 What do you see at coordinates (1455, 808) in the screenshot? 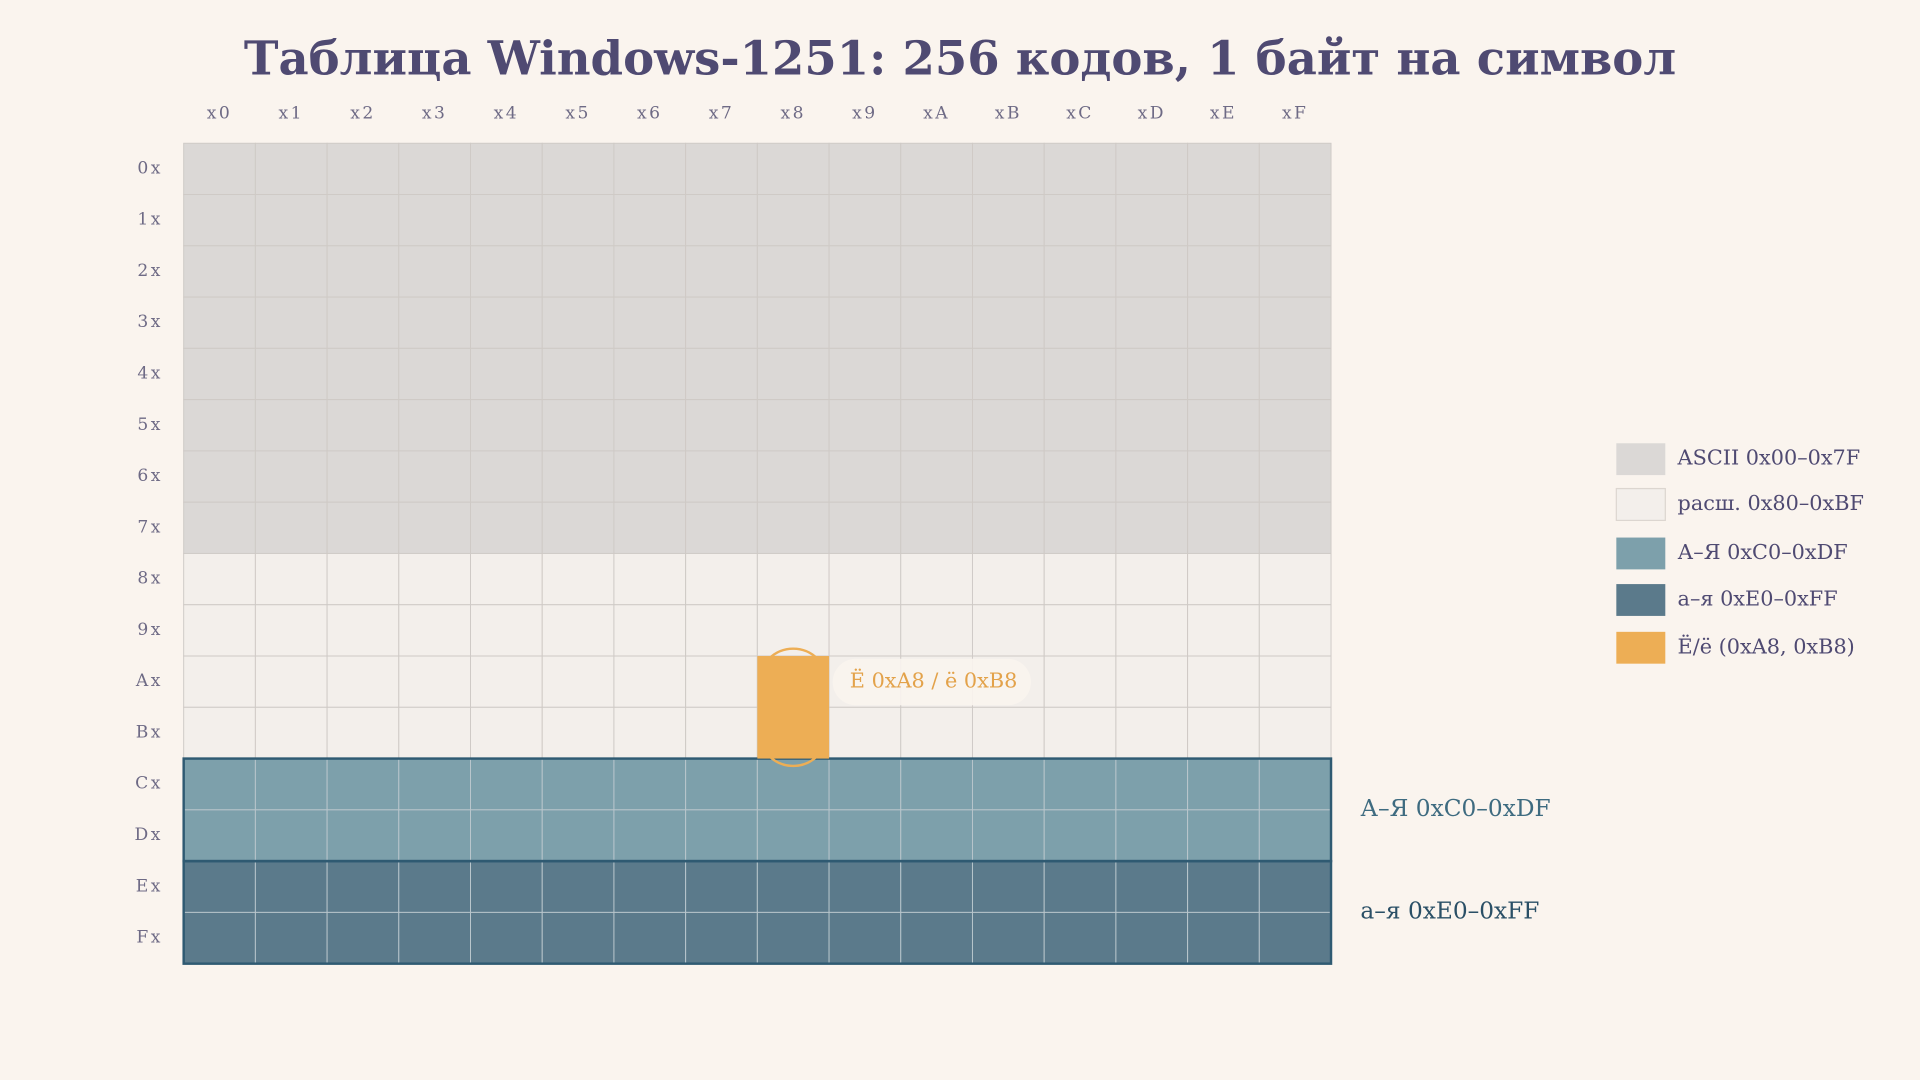
I see `upper-annotation: А–Я 0xC0–0xDF` at bounding box center [1455, 808].